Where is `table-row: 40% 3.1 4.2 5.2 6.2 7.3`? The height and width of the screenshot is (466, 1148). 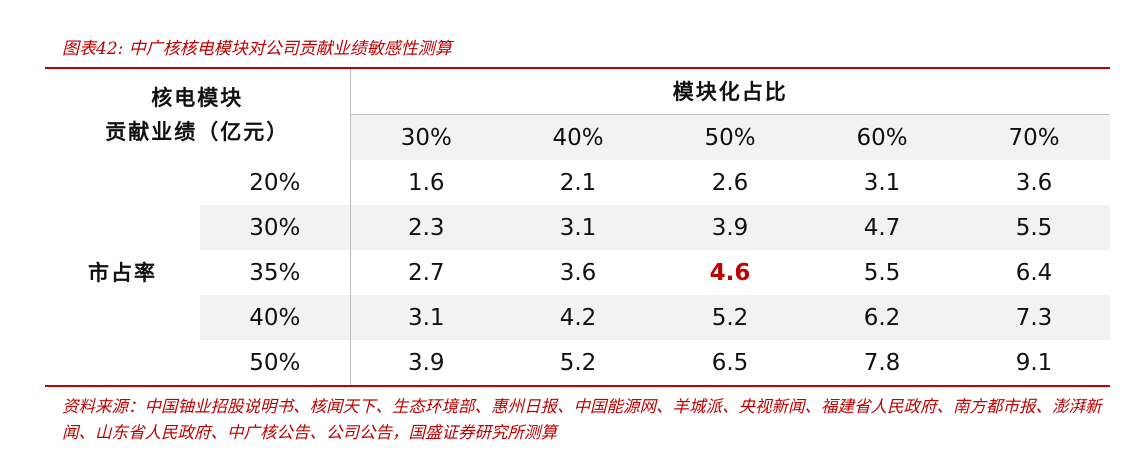 table-row: 40% 3.1 4.2 5.2 6.2 7.3 is located at coordinates (577, 317).